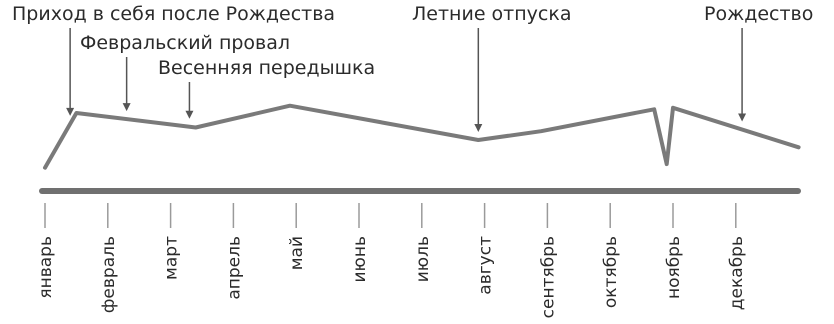 This screenshot has height=324, width=834. I want to click on month-label: июнь, so click(360, 259).